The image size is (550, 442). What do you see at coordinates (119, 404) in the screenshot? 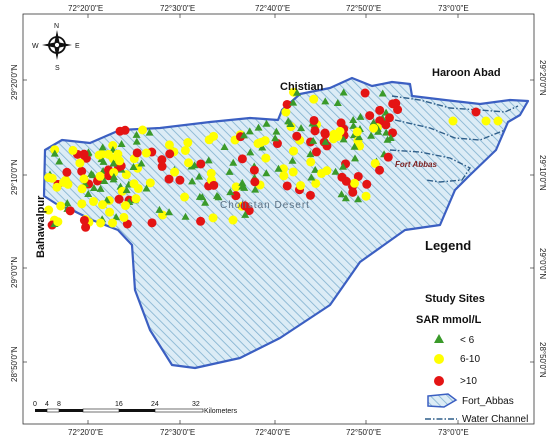
I see `scale-tick-label: 16` at bounding box center [119, 404].